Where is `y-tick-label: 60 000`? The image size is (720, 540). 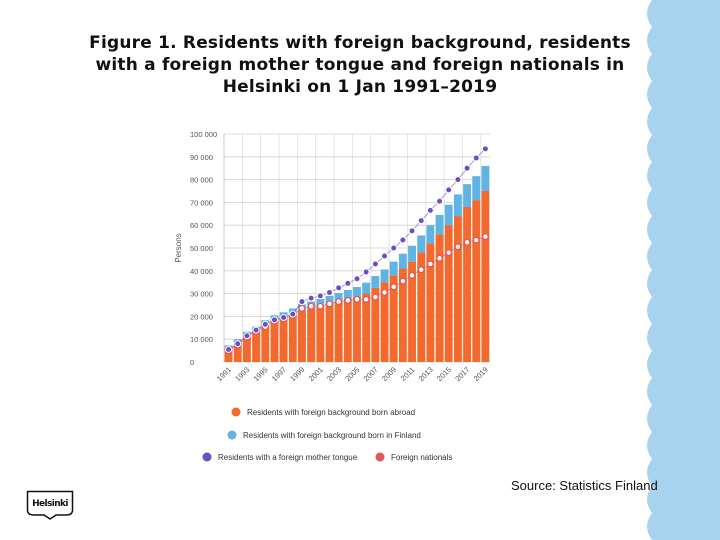 y-tick-label: 60 000 is located at coordinates (201, 225).